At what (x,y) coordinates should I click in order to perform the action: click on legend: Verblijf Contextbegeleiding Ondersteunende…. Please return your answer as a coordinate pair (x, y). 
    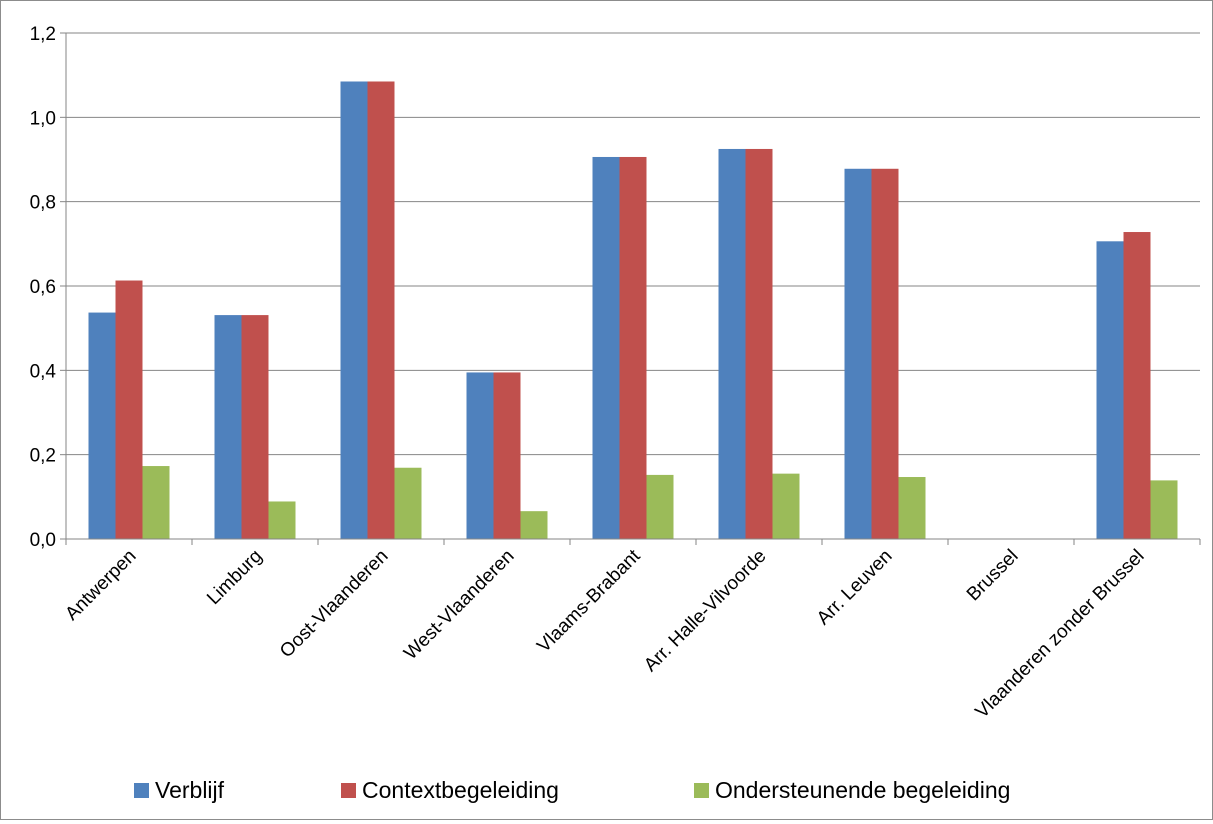
    Looking at the image, I should click on (572, 790).